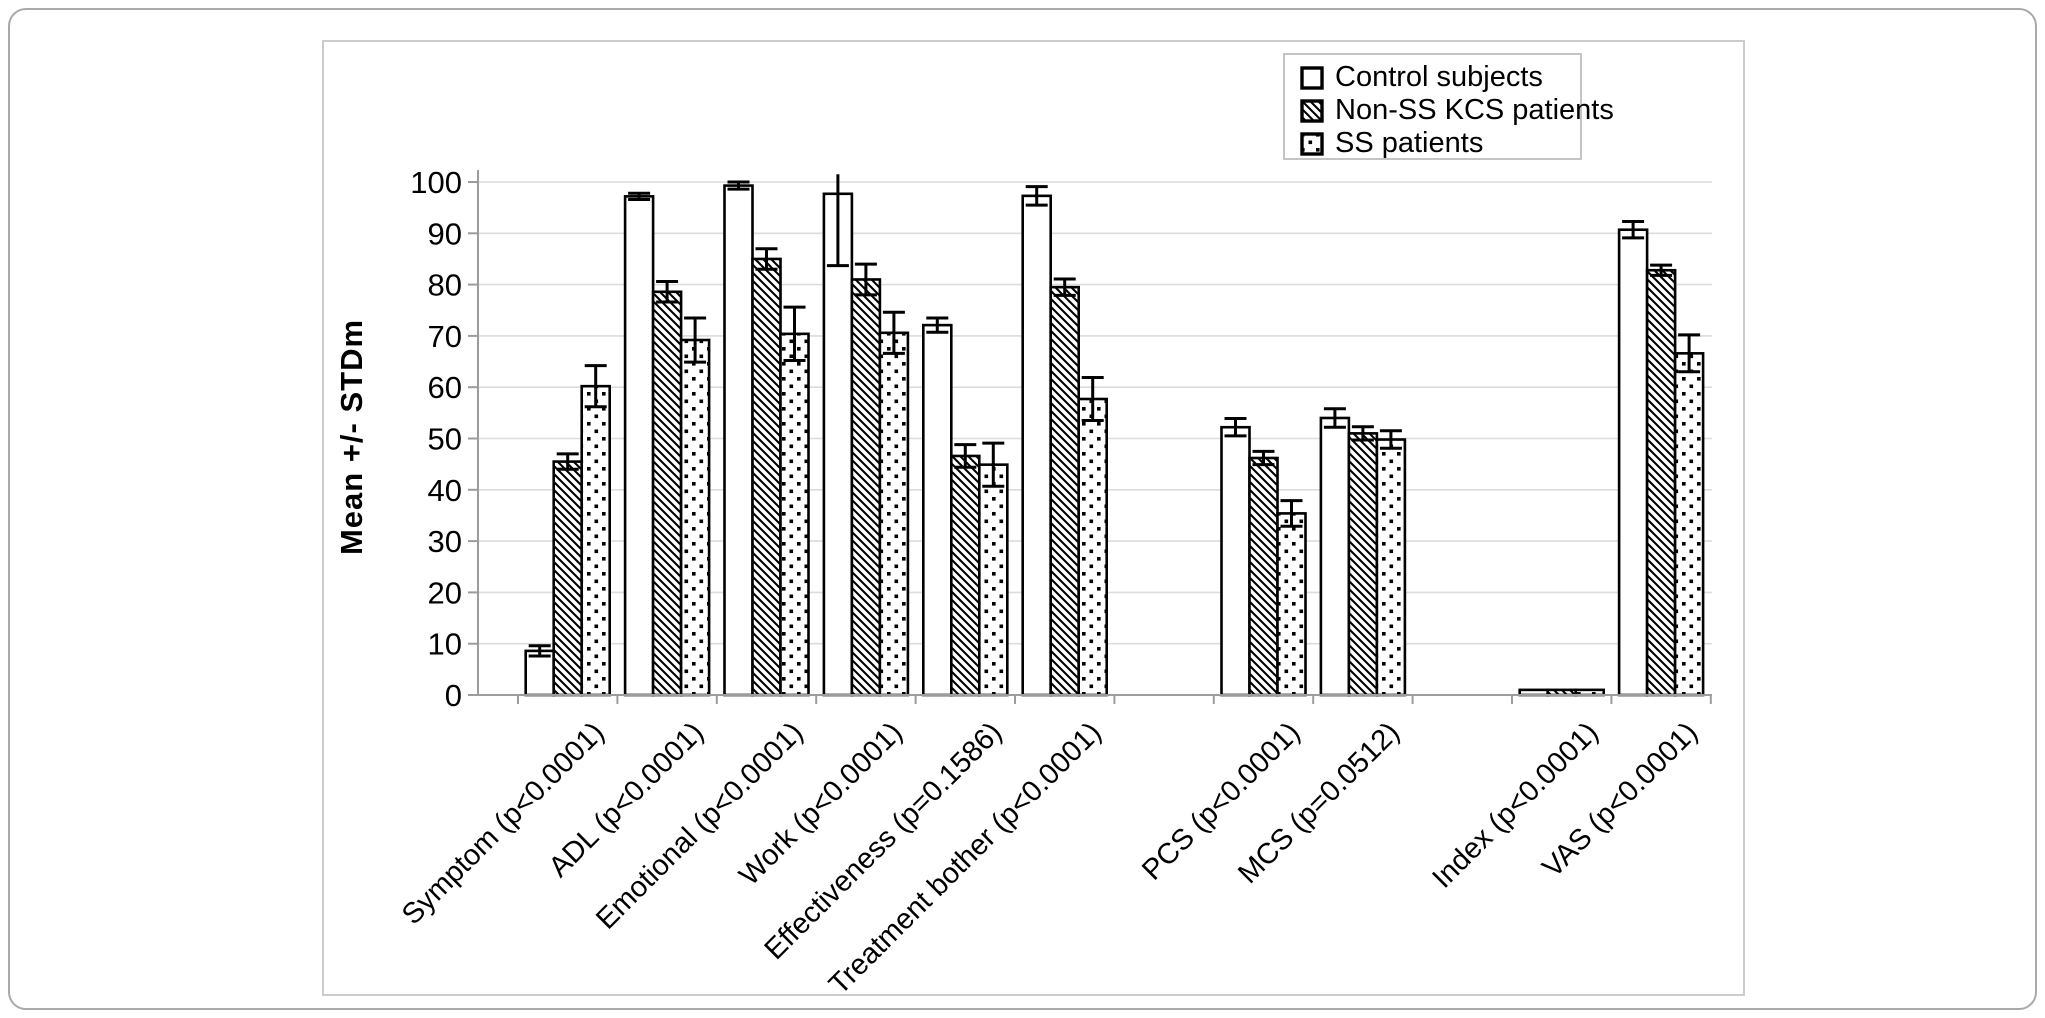  Describe the element at coordinates (1409, 143) in the screenshot. I see `legend-label-ss: SS patients` at that location.